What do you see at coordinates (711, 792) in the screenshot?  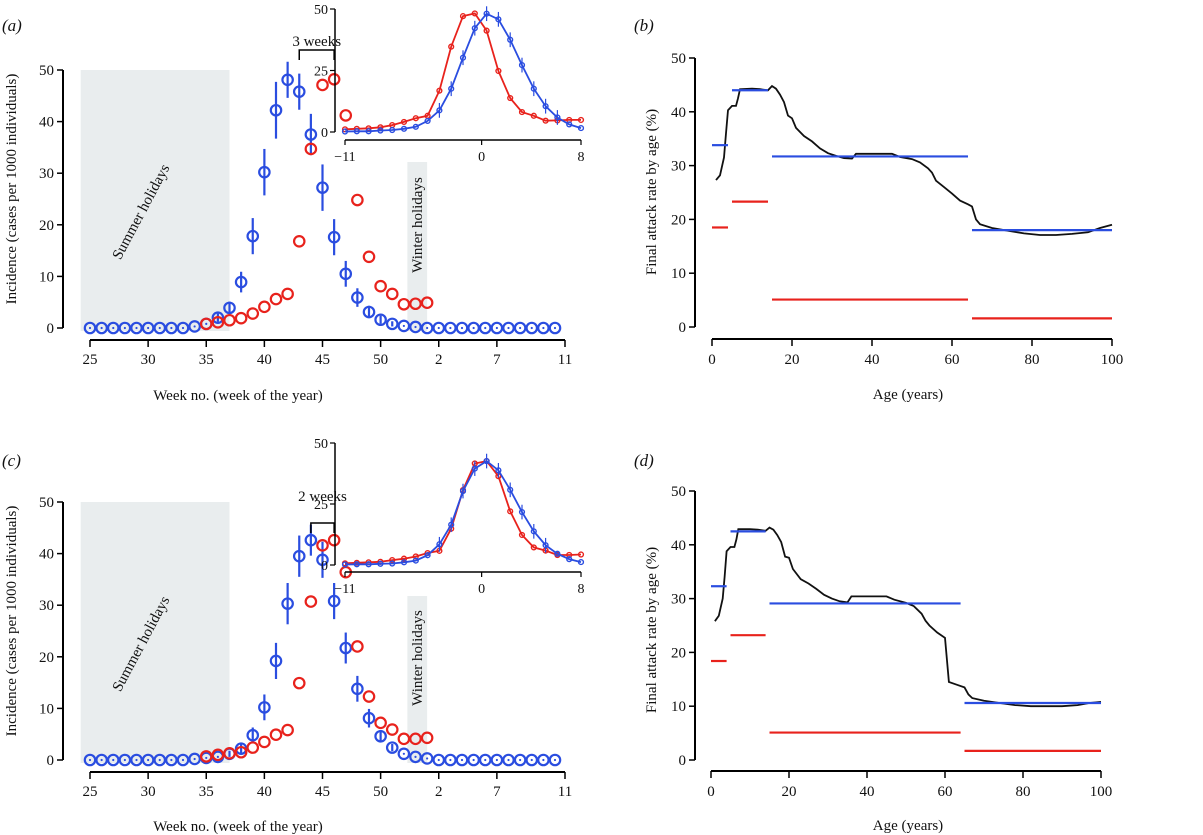 I see `x-tick-label: 0` at bounding box center [711, 792].